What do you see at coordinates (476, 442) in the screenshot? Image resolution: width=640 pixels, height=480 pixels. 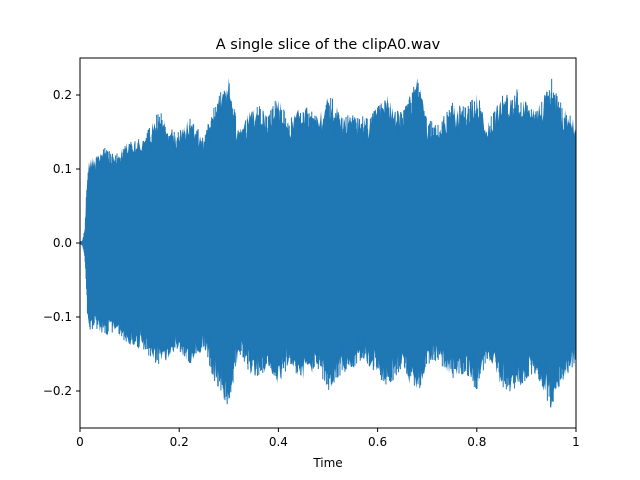 I see `x-tick-label: 0.8` at bounding box center [476, 442].